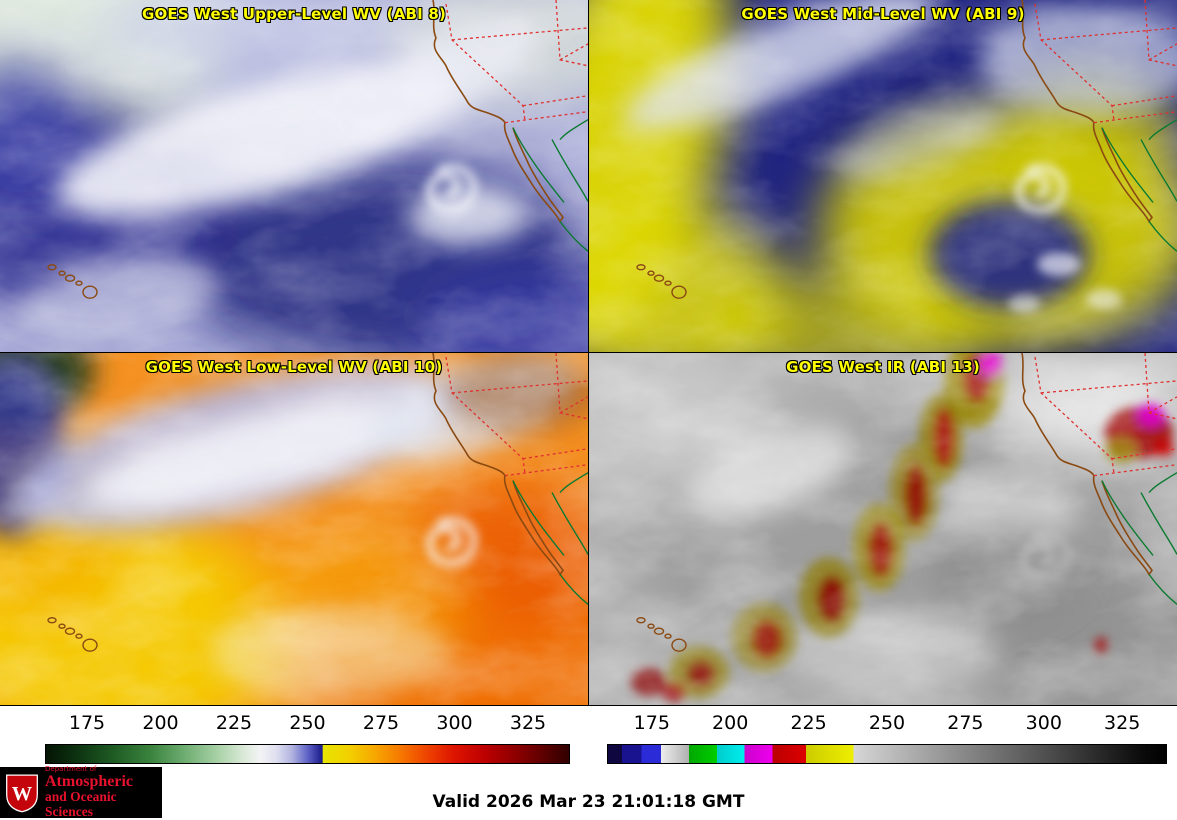 The height and width of the screenshot is (820, 1177). I want to click on ir-colorbar-ticks: 175 200 225 250 275 300 325, so click(887, 721).